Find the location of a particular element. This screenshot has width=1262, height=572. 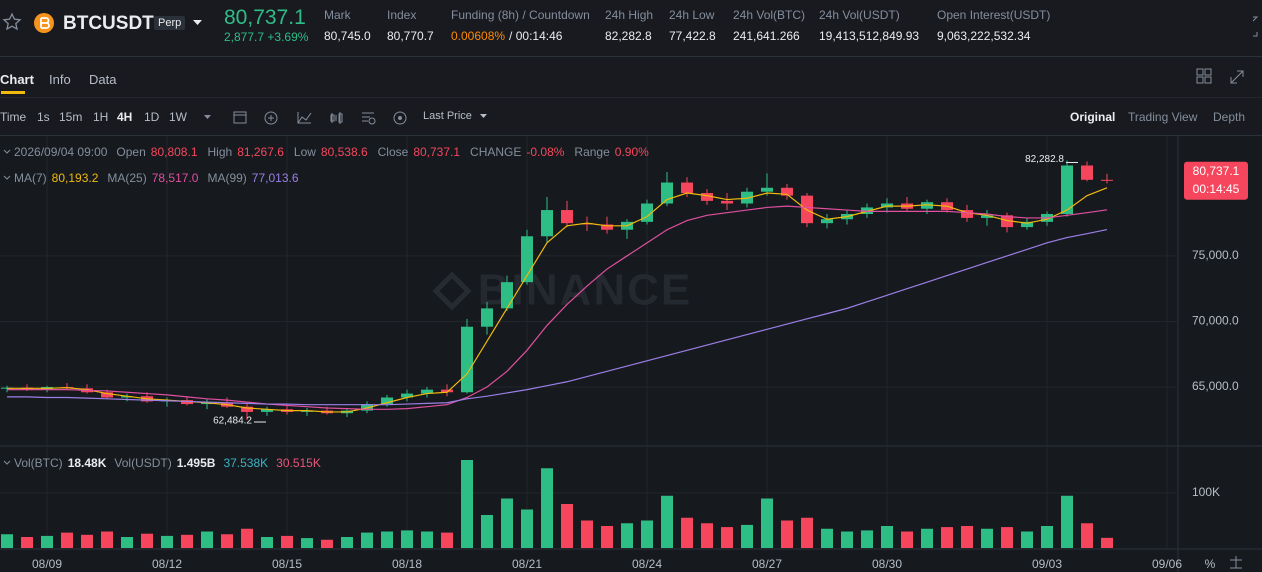

high-annotation: 82,282.8 is located at coordinates (1044, 159).